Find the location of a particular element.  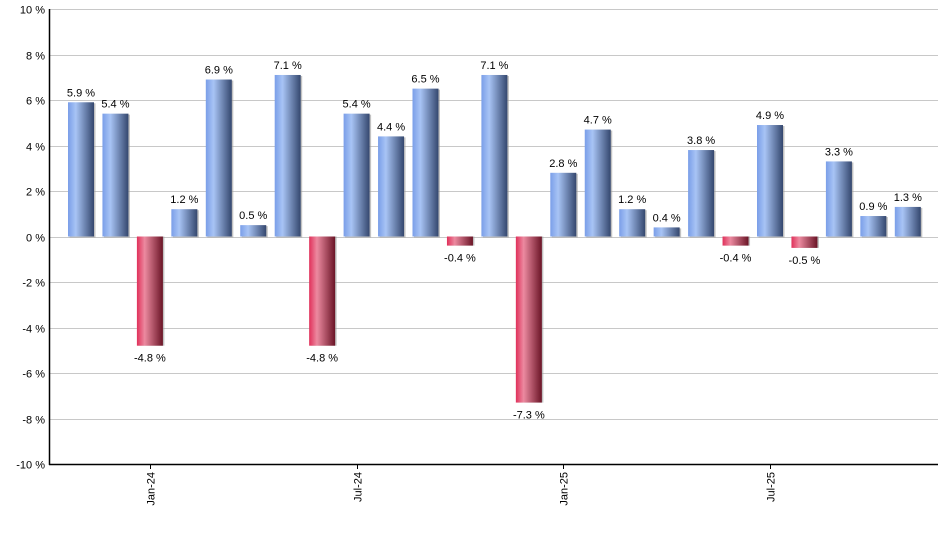

x-tick-label: Jan-25 is located at coordinates (565, 489).